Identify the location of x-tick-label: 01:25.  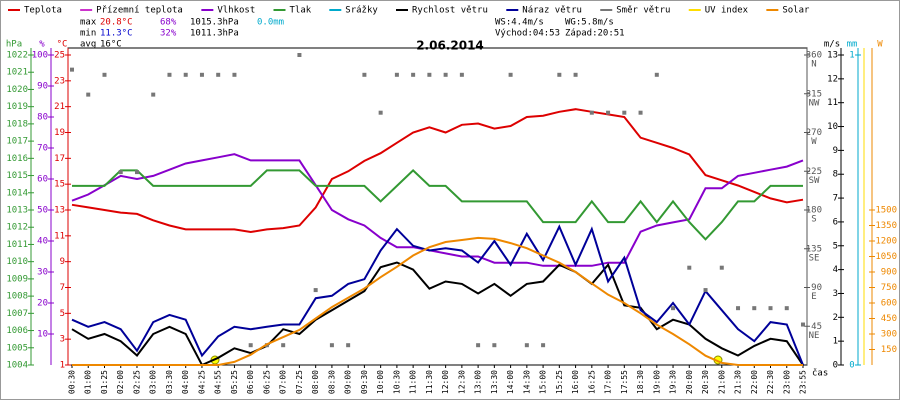
(104, 382).